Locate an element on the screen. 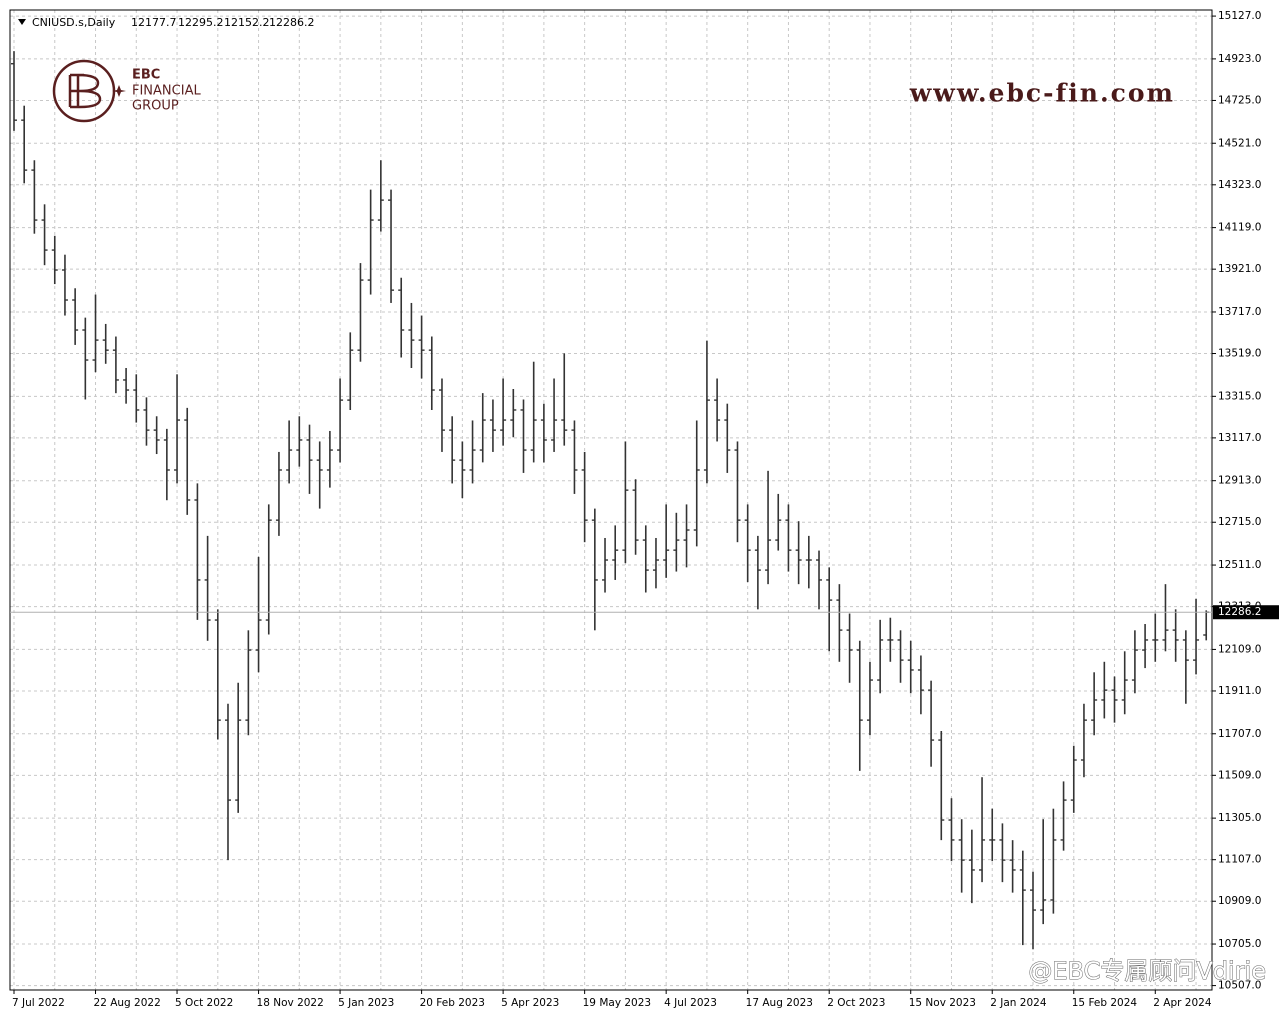  website: www.ebc-fin.com is located at coordinates (1042, 93).